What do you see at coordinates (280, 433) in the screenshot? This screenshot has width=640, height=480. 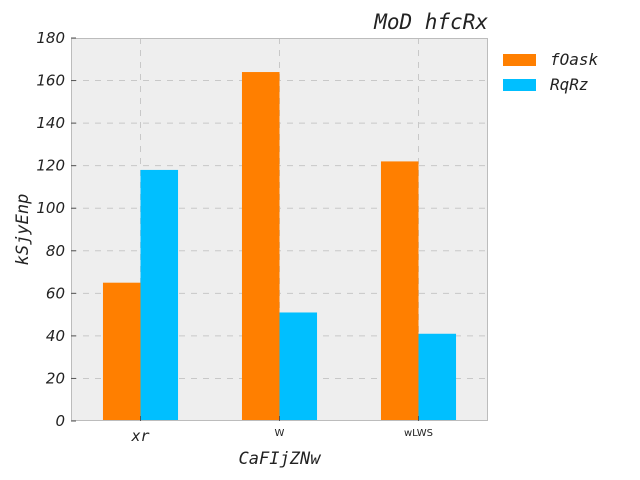 I see `x-tick-label: W` at bounding box center [280, 433].